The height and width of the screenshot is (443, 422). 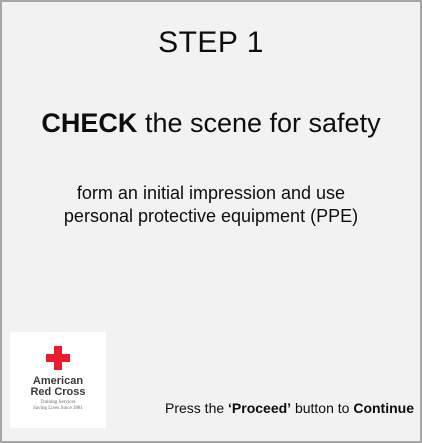 I want to click on red-cross-icon, so click(x=58, y=358).